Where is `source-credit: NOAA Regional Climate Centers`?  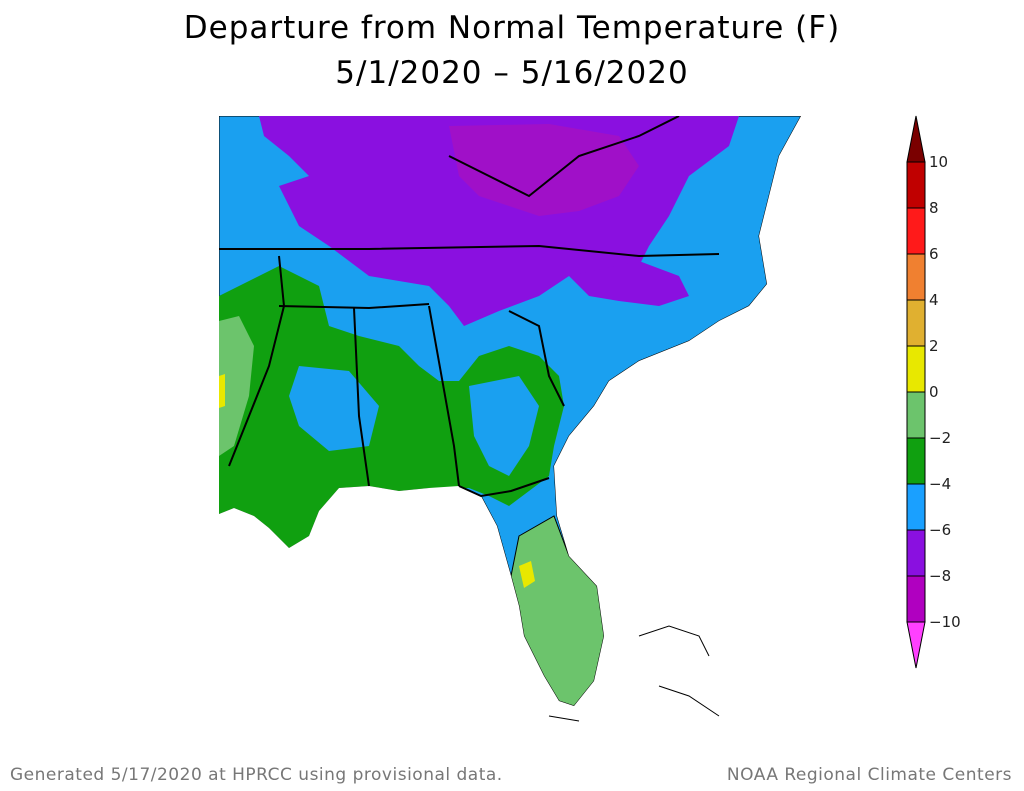 source-credit: NOAA Regional Climate Centers is located at coordinates (869, 775).